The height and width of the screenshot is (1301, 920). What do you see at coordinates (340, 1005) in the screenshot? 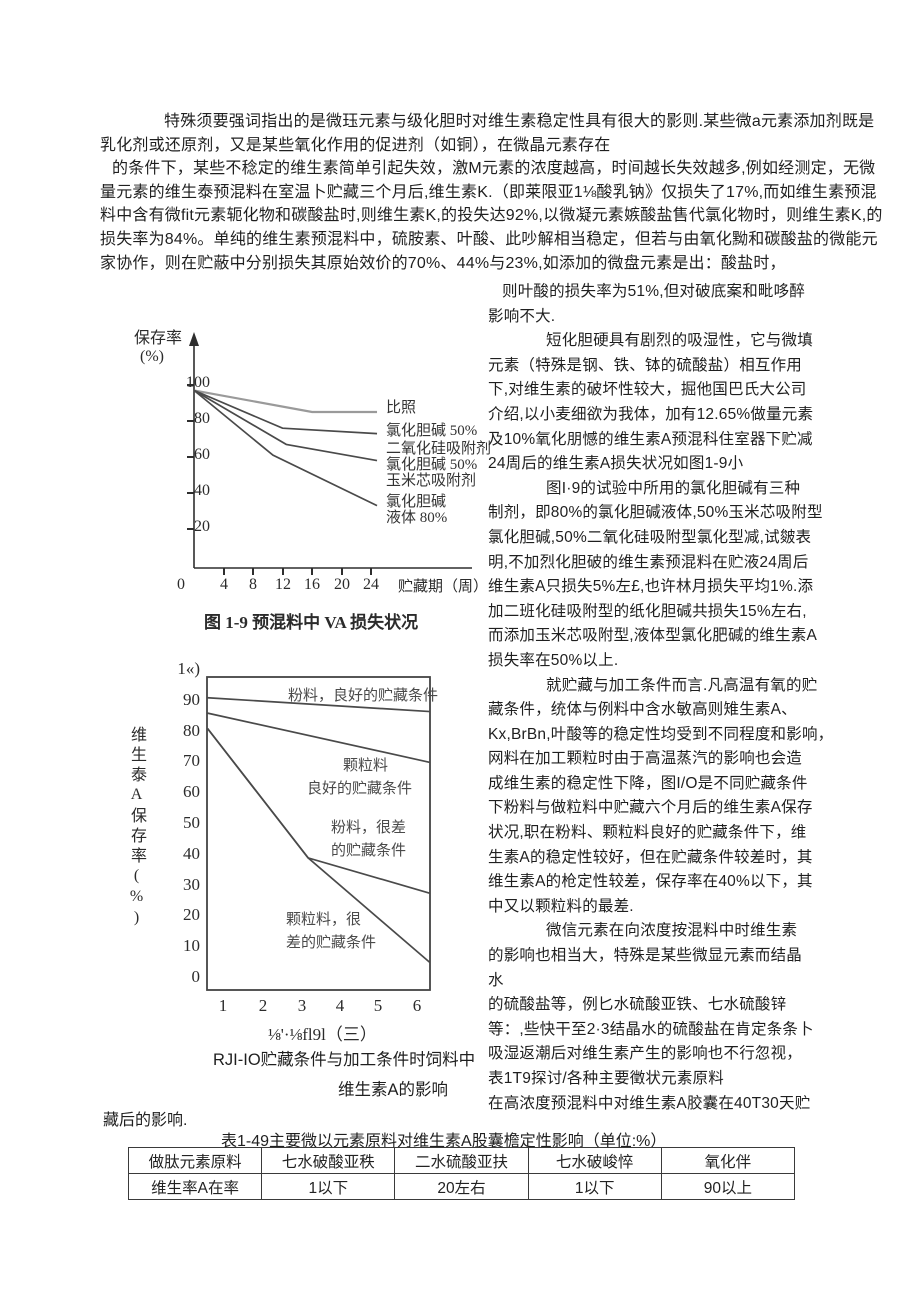
I see `fig2-x-tick-label: 4` at bounding box center [340, 1005].